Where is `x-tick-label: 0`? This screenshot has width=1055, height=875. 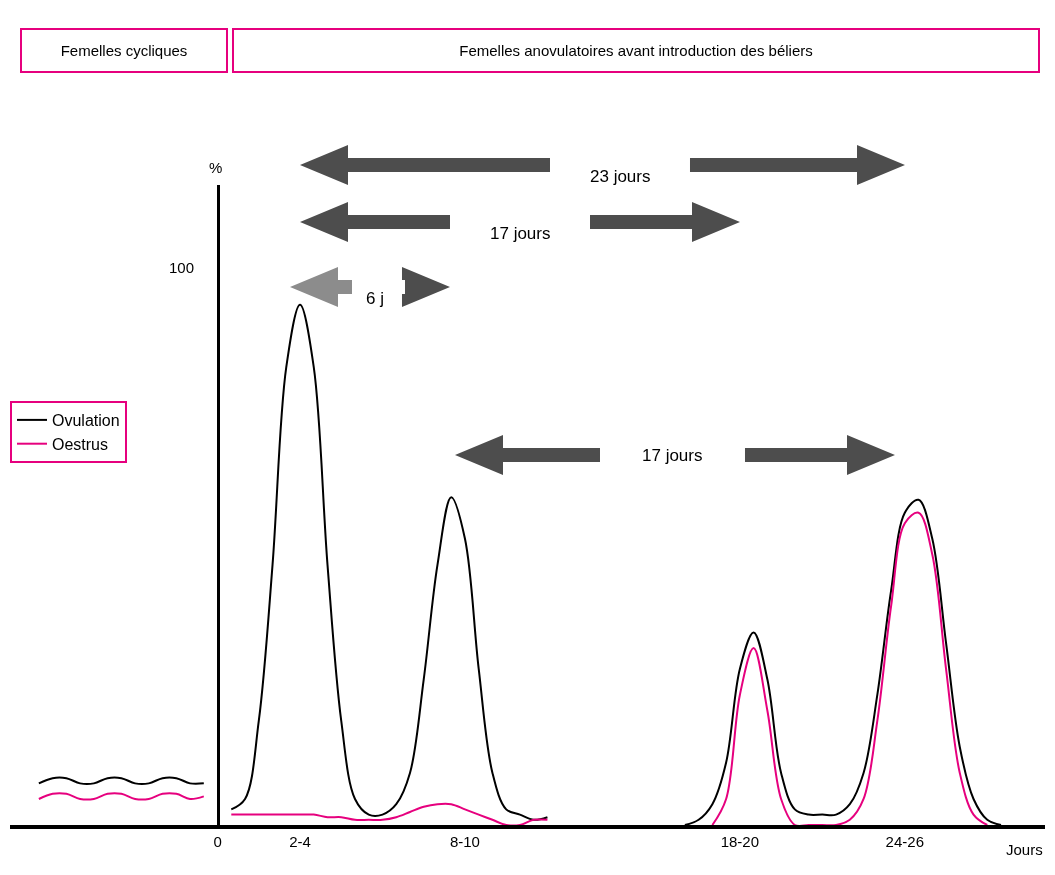
x-tick-label: 0 is located at coordinates (217, 841).